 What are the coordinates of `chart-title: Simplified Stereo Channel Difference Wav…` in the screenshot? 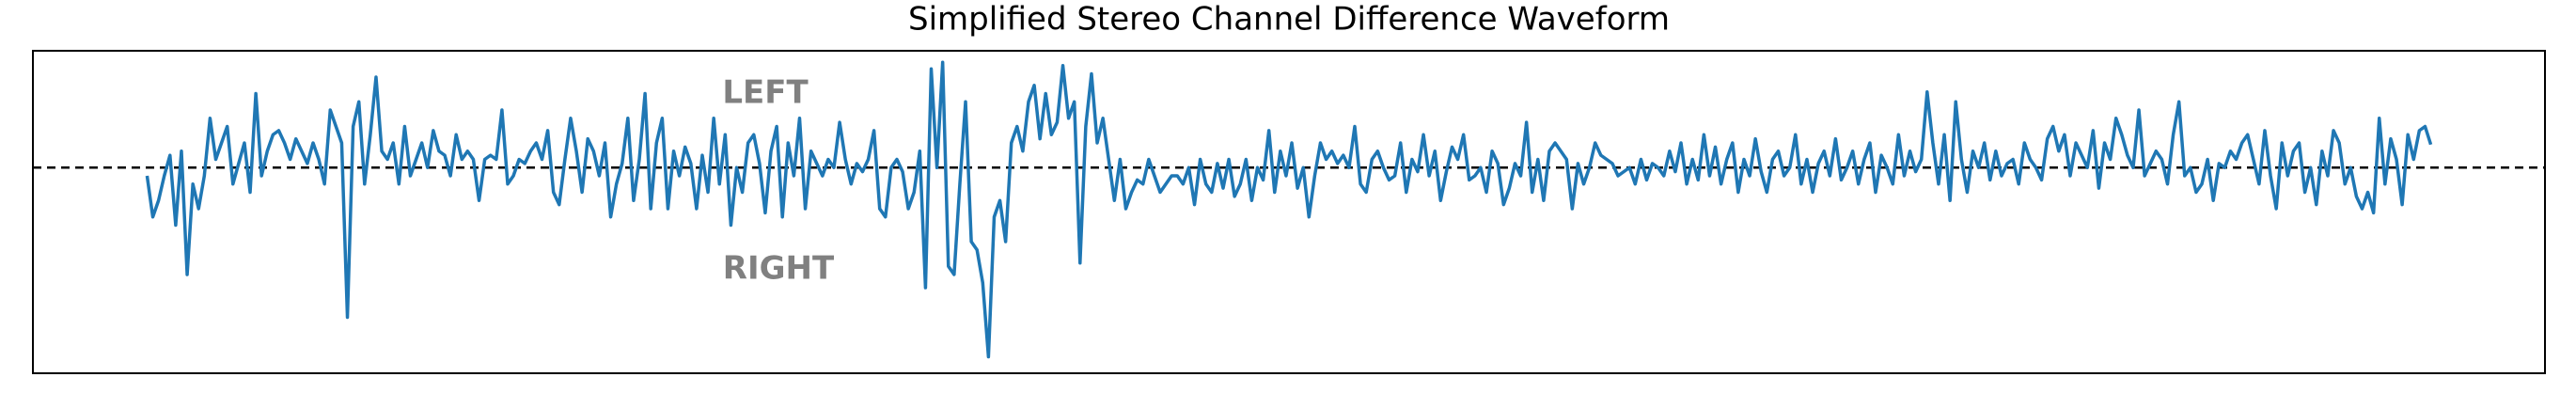 It's located at (1289, 20).